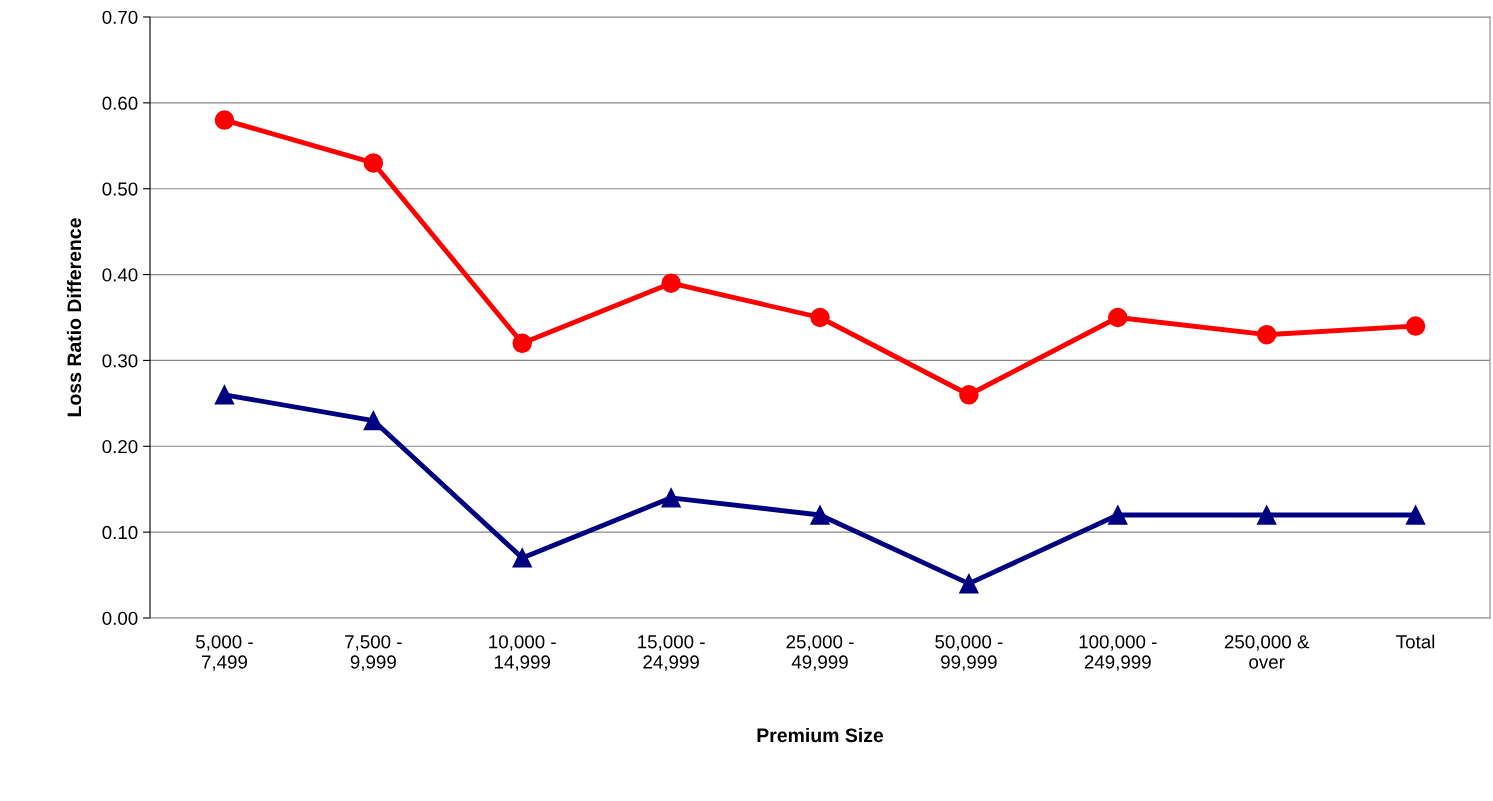 The height and width of the screenshot is (801, 1493). Describe the element at coordinates (671, 653) in the screenshot. I see `x-tick-label: 15,000 - 24,999` at that location.